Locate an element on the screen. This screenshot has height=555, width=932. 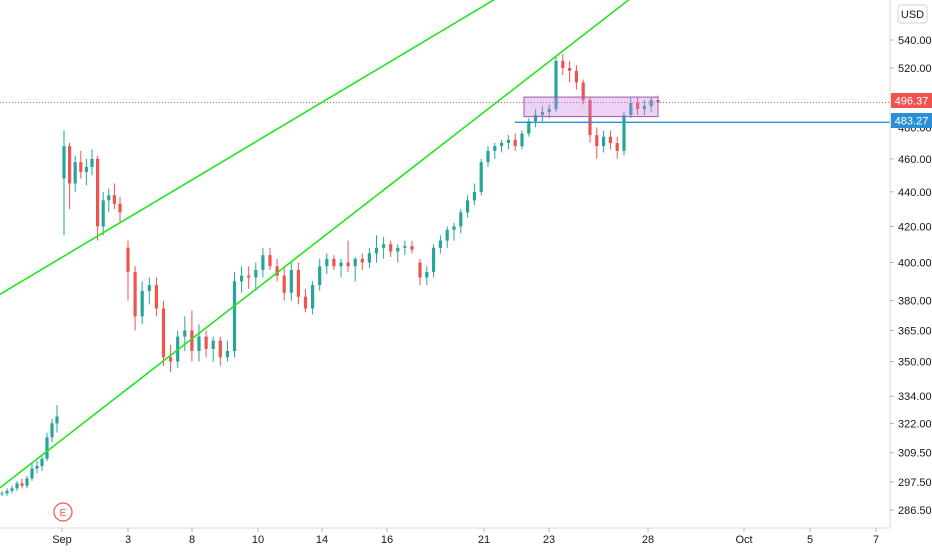
currency-label: USD is located at coordinates (912, 15).